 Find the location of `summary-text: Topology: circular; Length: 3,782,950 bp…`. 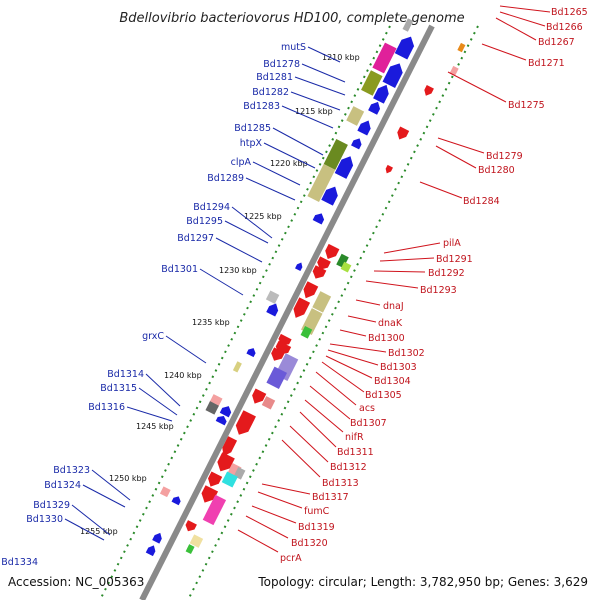

summary-text: Topology: circular; Length: 3,782,950 bp… is located at coordinates (422, 582).